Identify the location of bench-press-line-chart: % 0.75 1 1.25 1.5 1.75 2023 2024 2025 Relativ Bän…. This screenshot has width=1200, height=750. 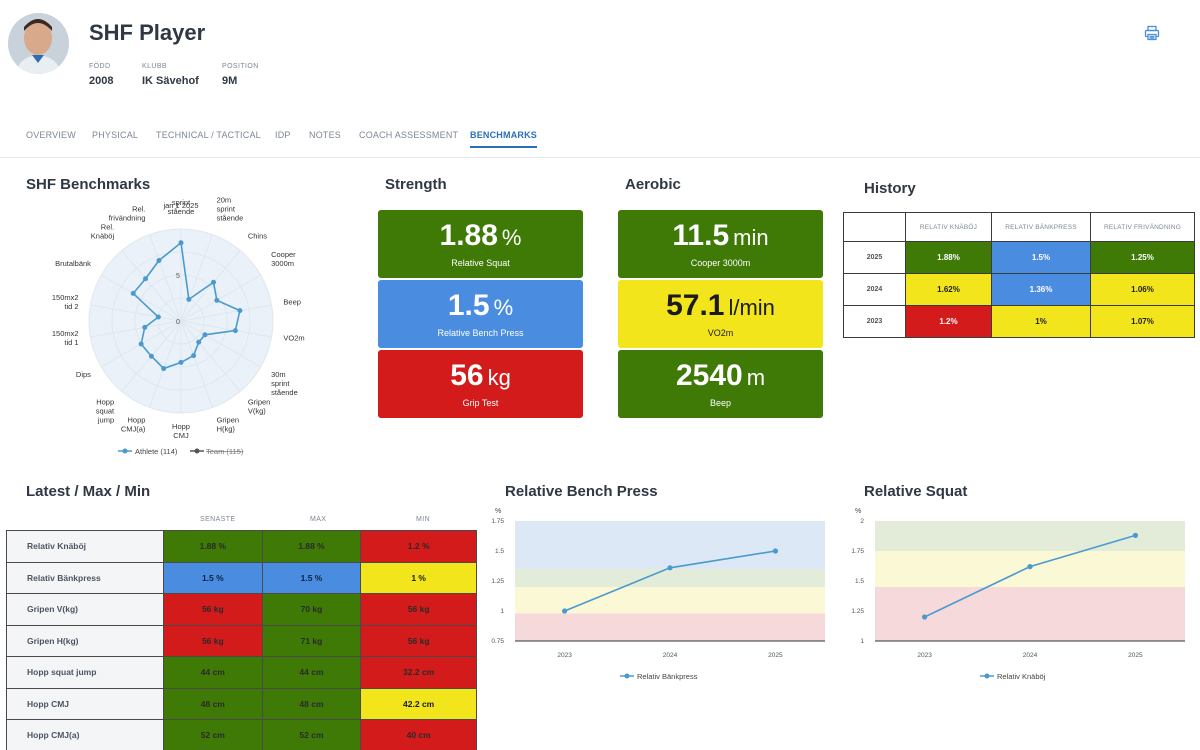
(658, 594).